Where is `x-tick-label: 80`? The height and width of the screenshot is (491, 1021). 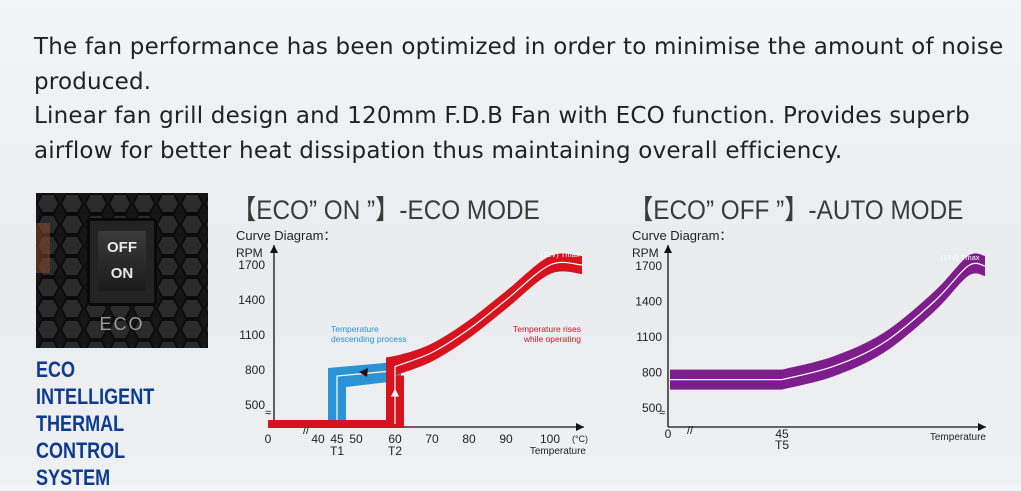
x-tick-label: 80 is located at coordinates (469, 439).